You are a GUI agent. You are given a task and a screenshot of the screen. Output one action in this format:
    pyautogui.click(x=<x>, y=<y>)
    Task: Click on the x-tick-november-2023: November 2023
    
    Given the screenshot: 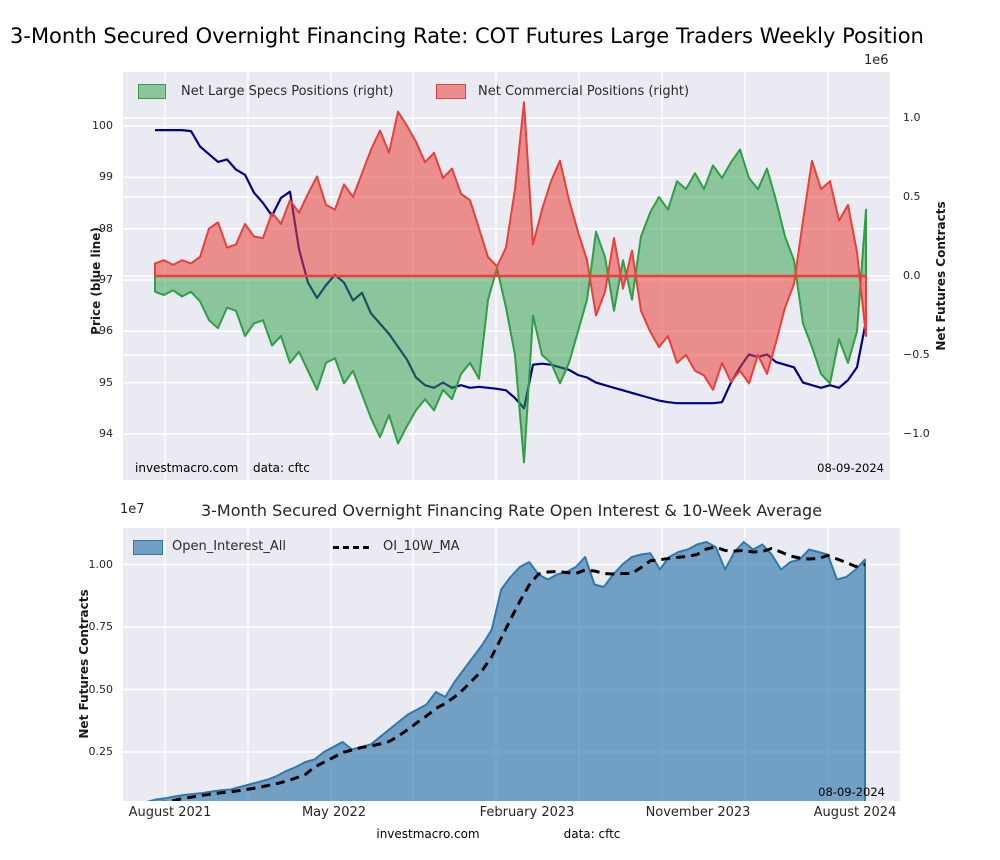 What is the action you would take?
    pyautogui.click(x=698, y=812)
    